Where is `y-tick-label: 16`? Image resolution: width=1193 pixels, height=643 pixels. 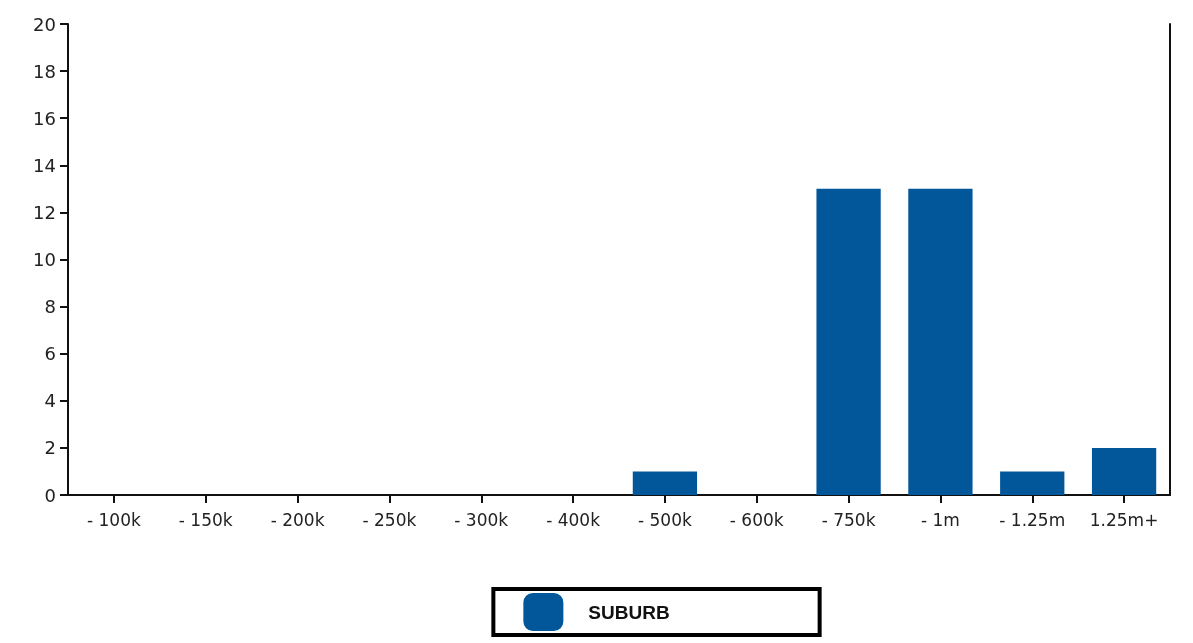 y-tick-label: 16 is located at coordinates (44, 118).